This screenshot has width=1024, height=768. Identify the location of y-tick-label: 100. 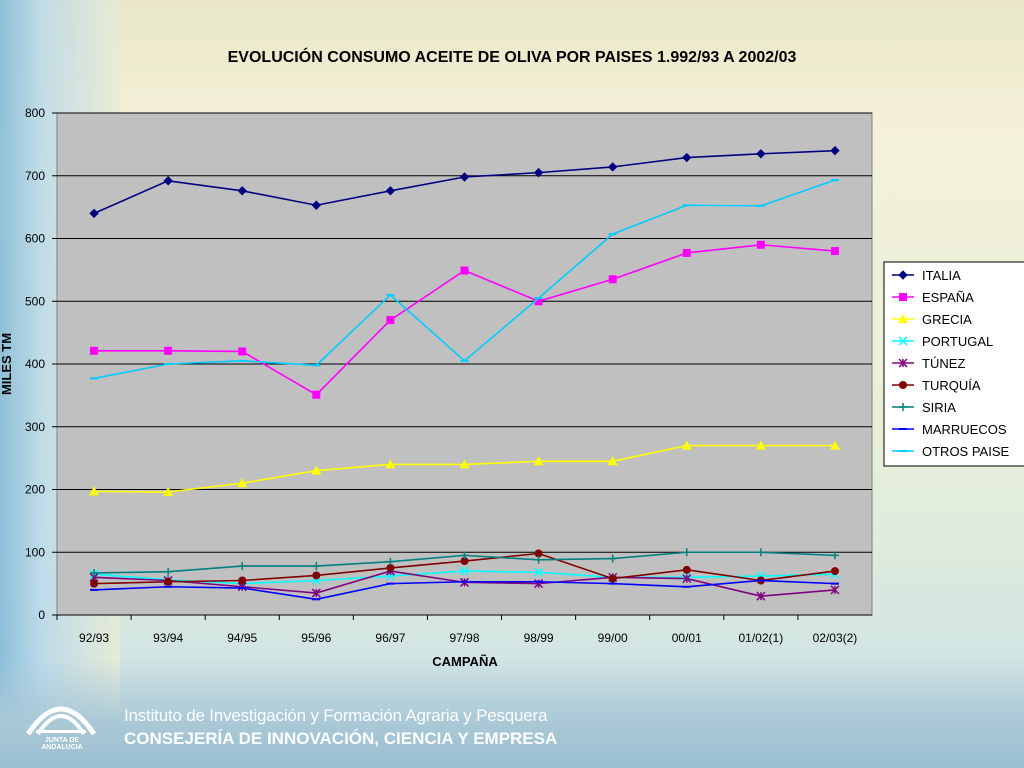
(35, 552).